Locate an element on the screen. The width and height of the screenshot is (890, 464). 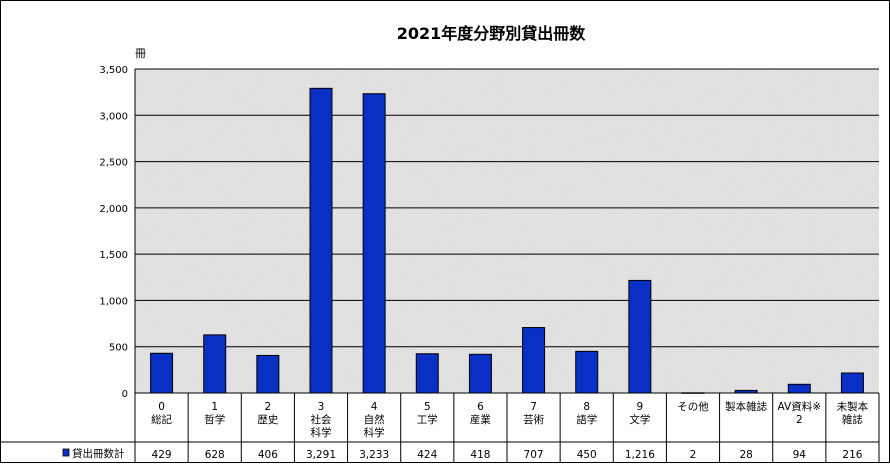
data-table-value: 450 is located at coordinates (587, 455).